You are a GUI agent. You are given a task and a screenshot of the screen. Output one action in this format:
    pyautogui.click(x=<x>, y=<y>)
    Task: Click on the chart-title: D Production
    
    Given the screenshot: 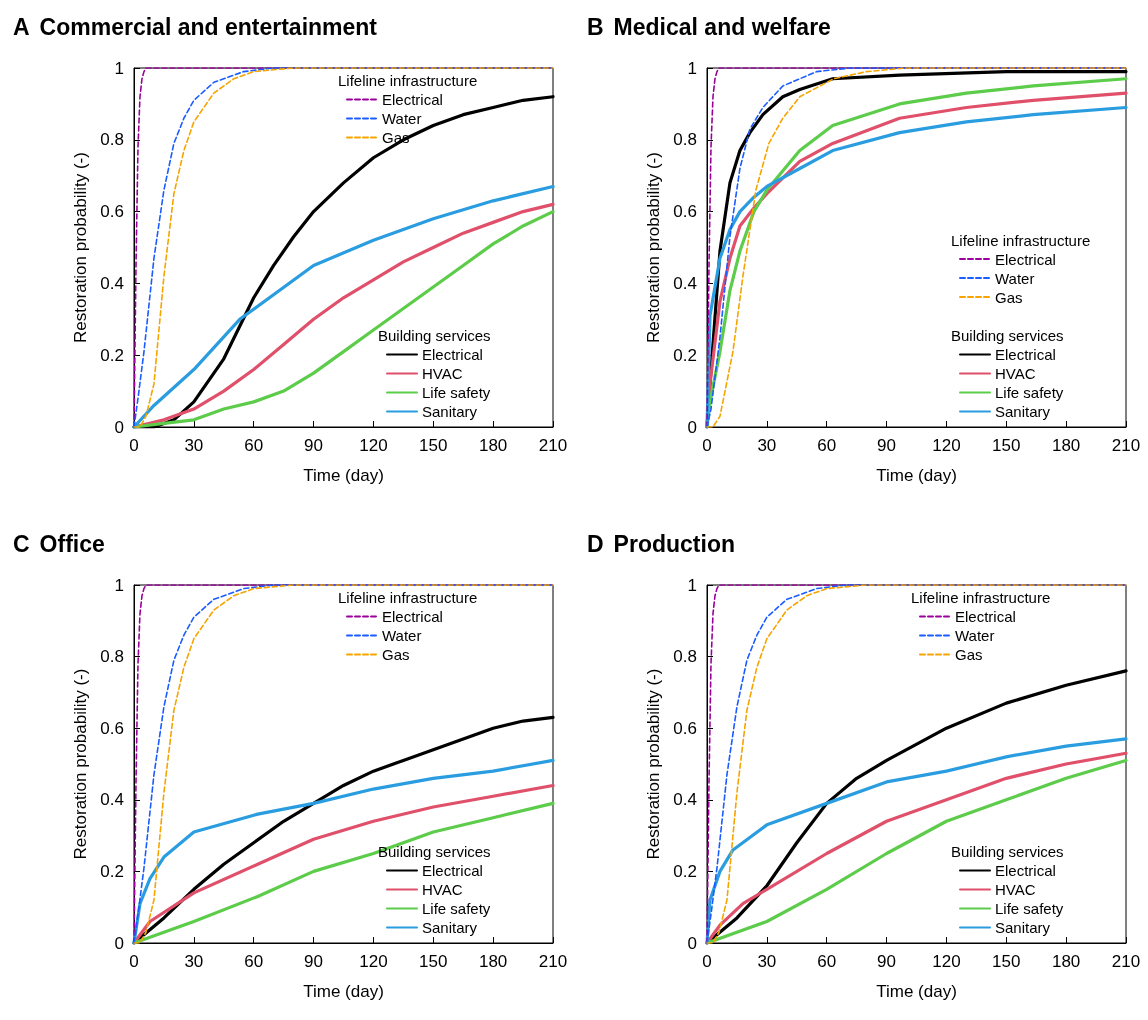 What is the action you would take?
    pyautogui.click(x=661, y=543)
    